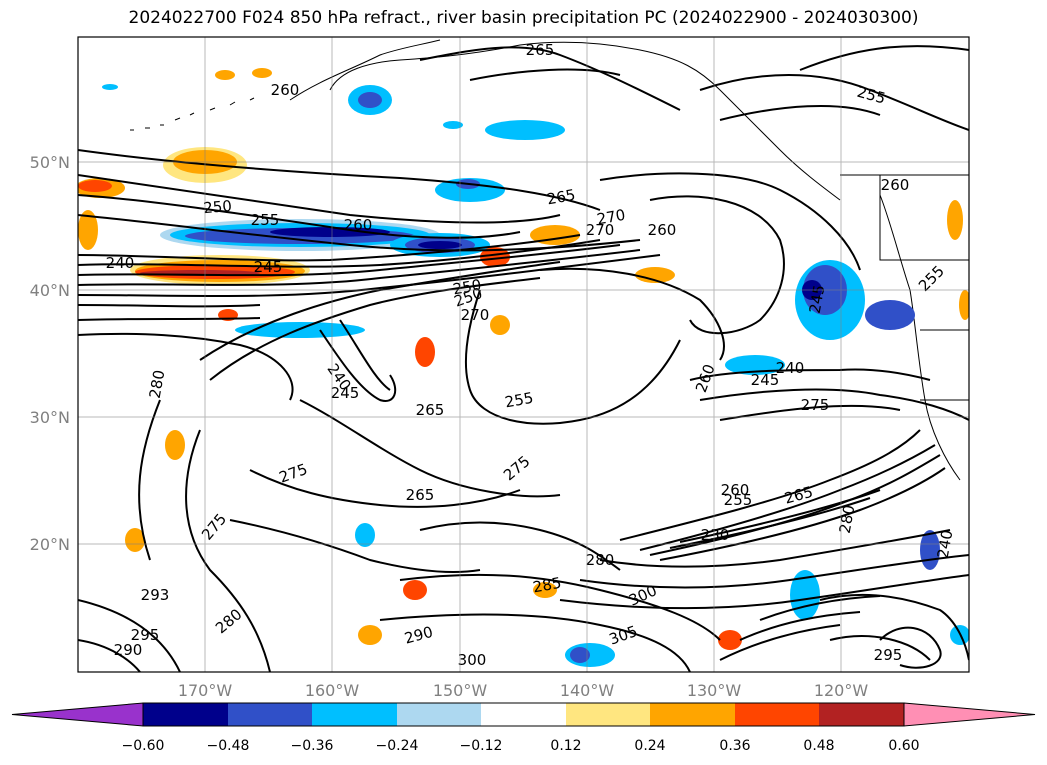  Describe the element at coordinates (546, 585) in the screenshot. I see `contour-label: 285` at that location.